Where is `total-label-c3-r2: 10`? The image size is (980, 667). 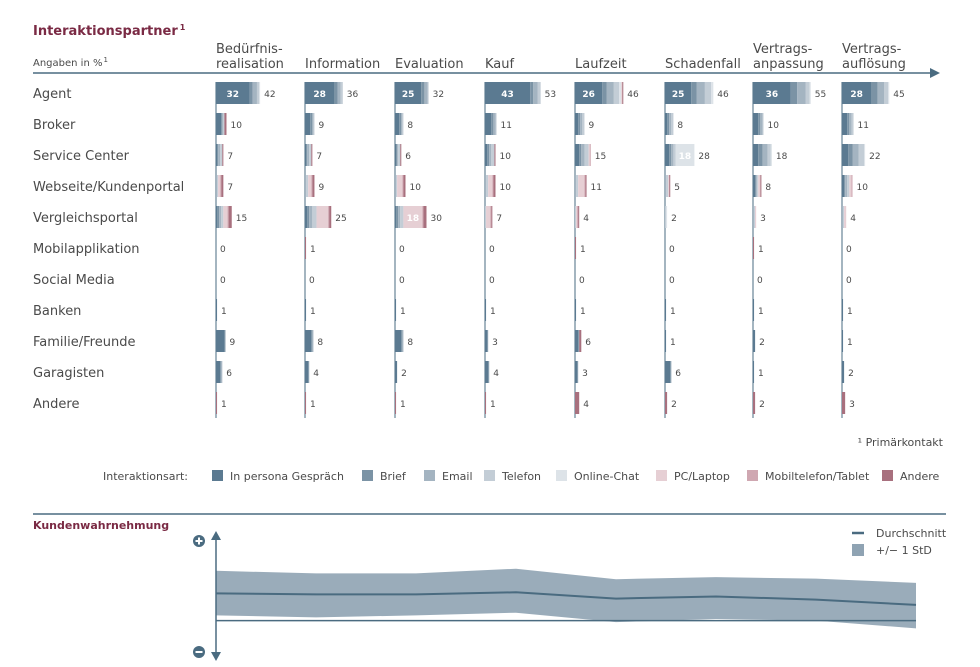
total-label-c3-r2: 10 is located at coordinates (506, 157).